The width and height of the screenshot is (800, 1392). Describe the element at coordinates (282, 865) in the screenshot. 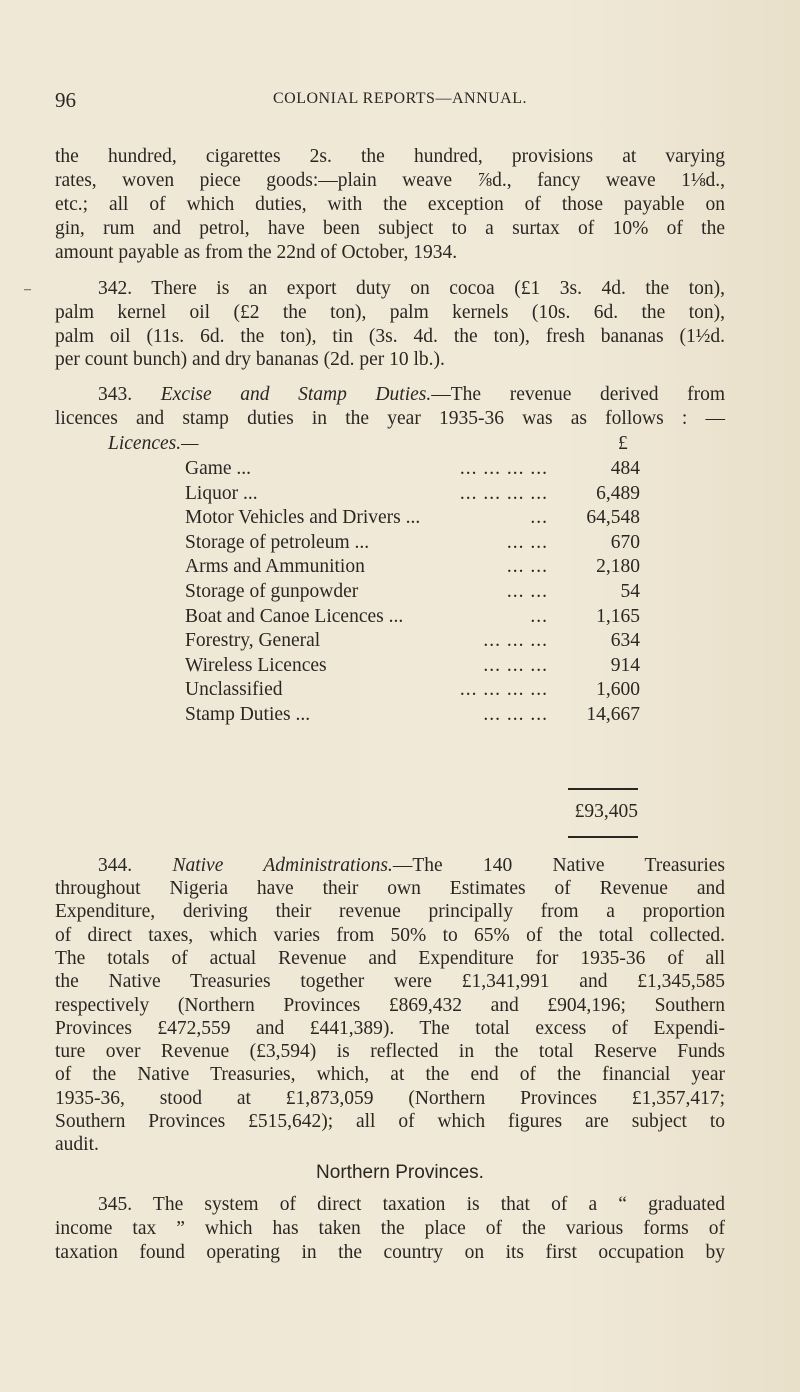

I see `para-heading: Native Administrations.` at that location.